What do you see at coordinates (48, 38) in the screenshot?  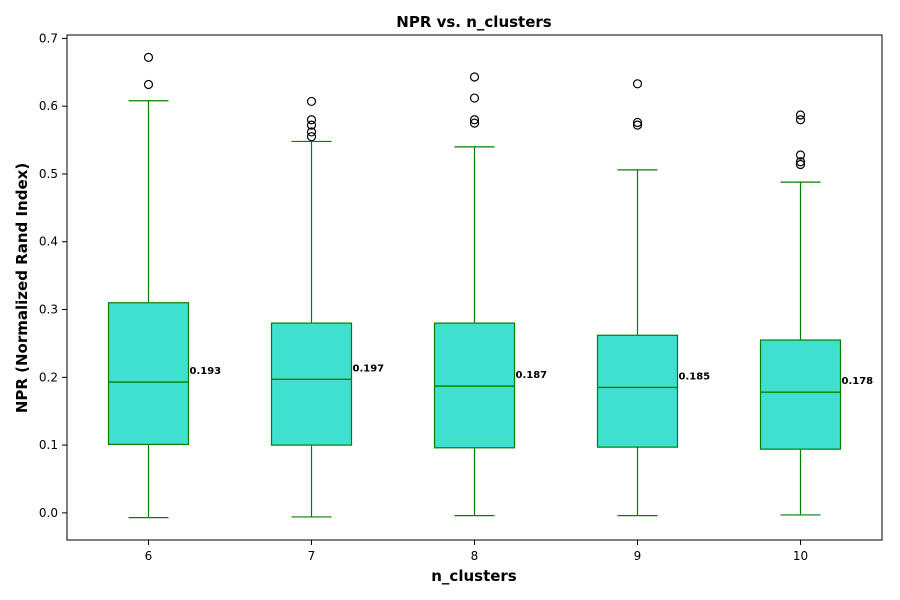 I see `y-tick-label: 0.7` at bounding box center [48, 38].